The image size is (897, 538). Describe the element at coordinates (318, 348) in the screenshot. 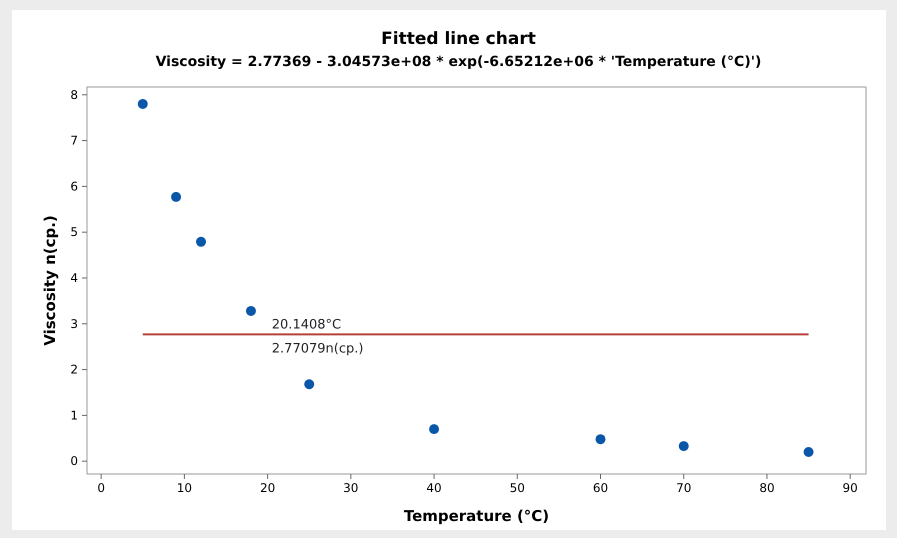

I see `annotation: 2.77079n(cp.)` at that location.